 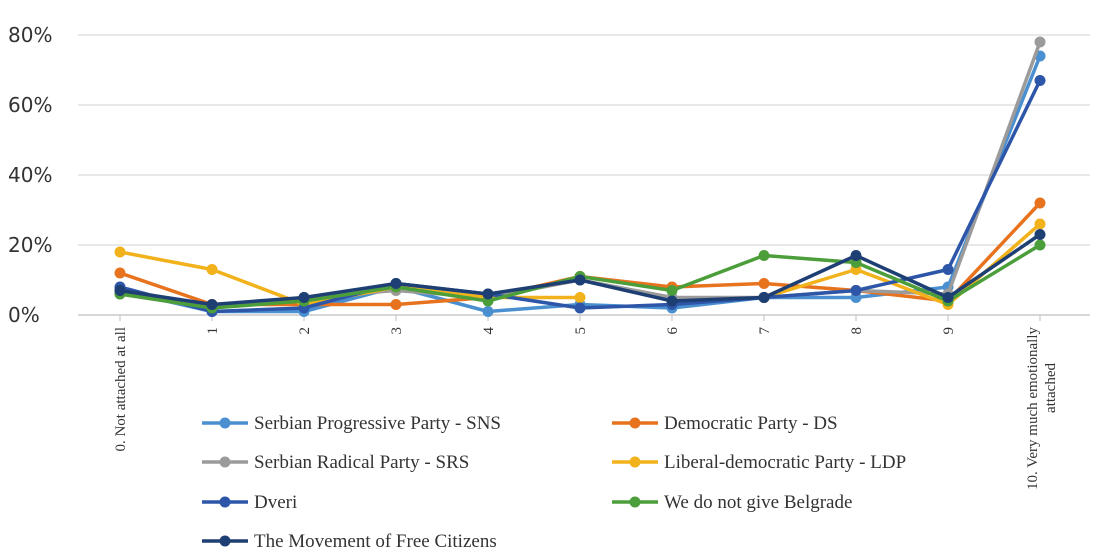 I want to click on x-tick-label: 0. Not attached at all, so click(x=121, y=389).